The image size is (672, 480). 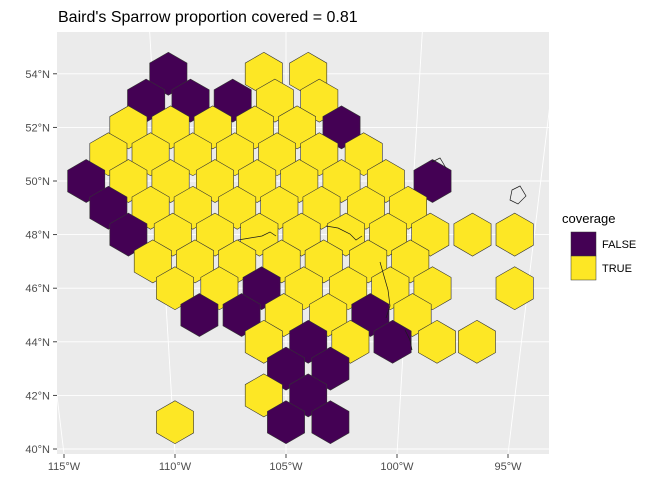 I want to click on legend-swatch-false, so click(x=583, y=244).